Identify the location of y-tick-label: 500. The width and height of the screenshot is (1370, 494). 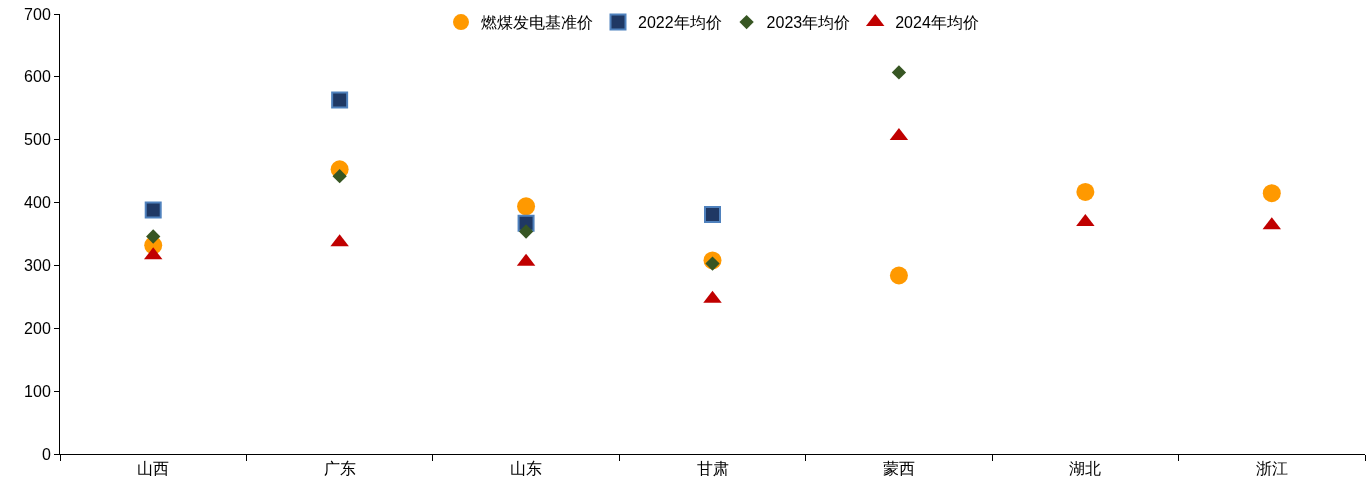
(37, 140).